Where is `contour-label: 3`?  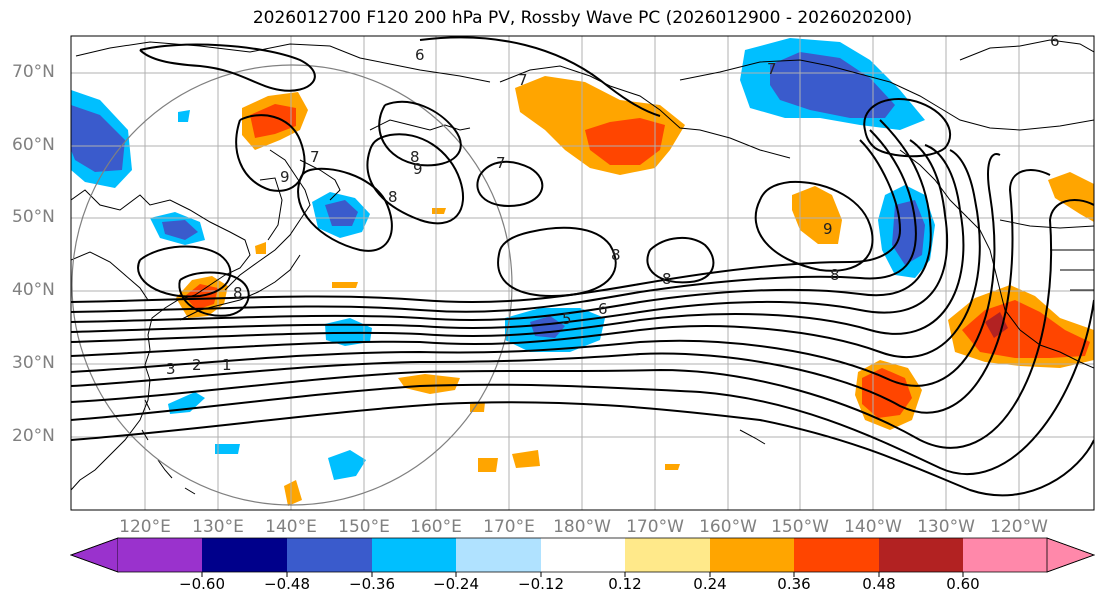 contour-label: 3 is located at coordinates (171, 369).